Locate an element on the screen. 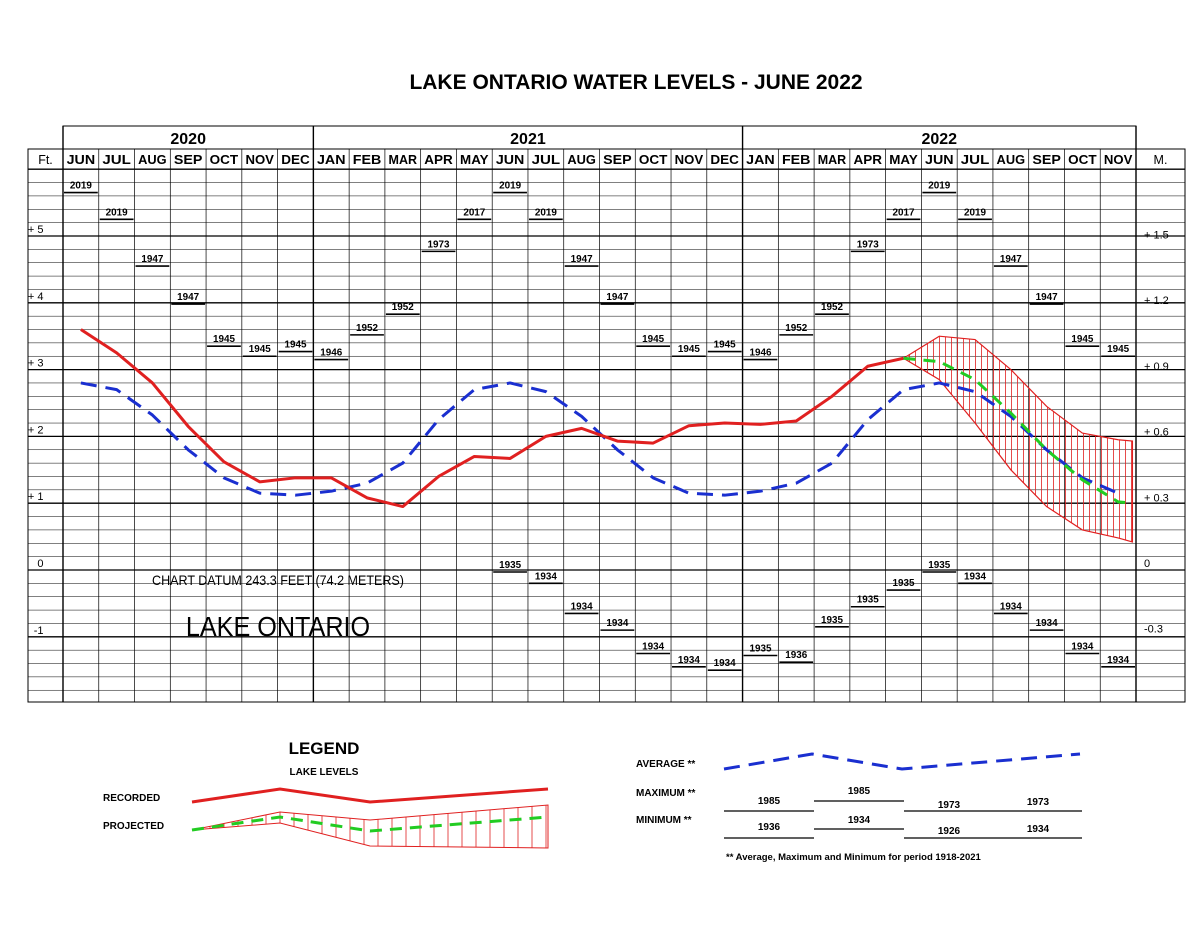 This screenshot has width=1200, height=927. y-right-tick: + 1.2 is located at coordinates (1156, 301).